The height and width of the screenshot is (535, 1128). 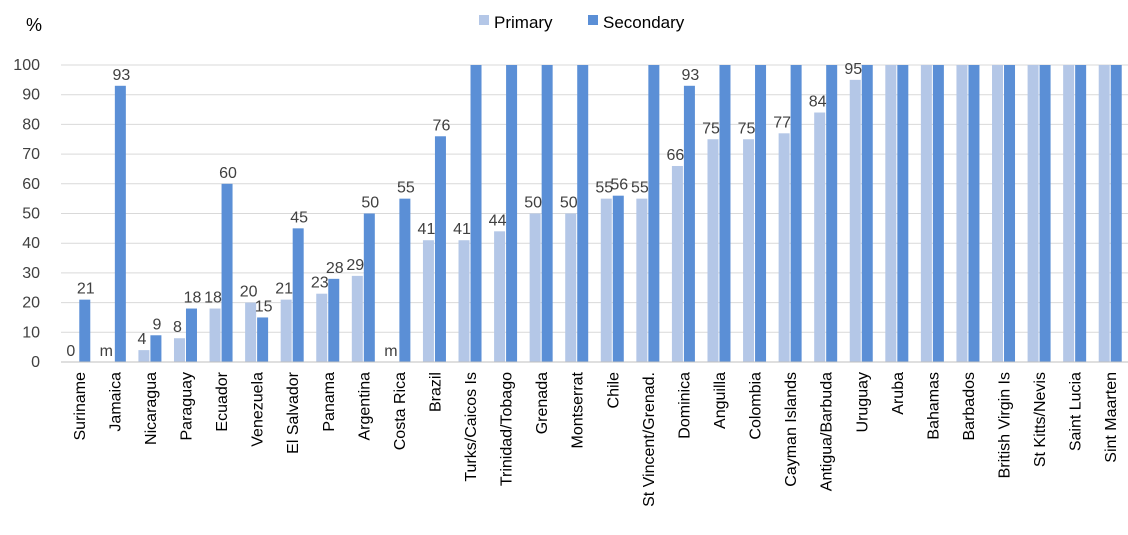 I want to click on x-category-label: Suriname, so click(x=80, y=406).